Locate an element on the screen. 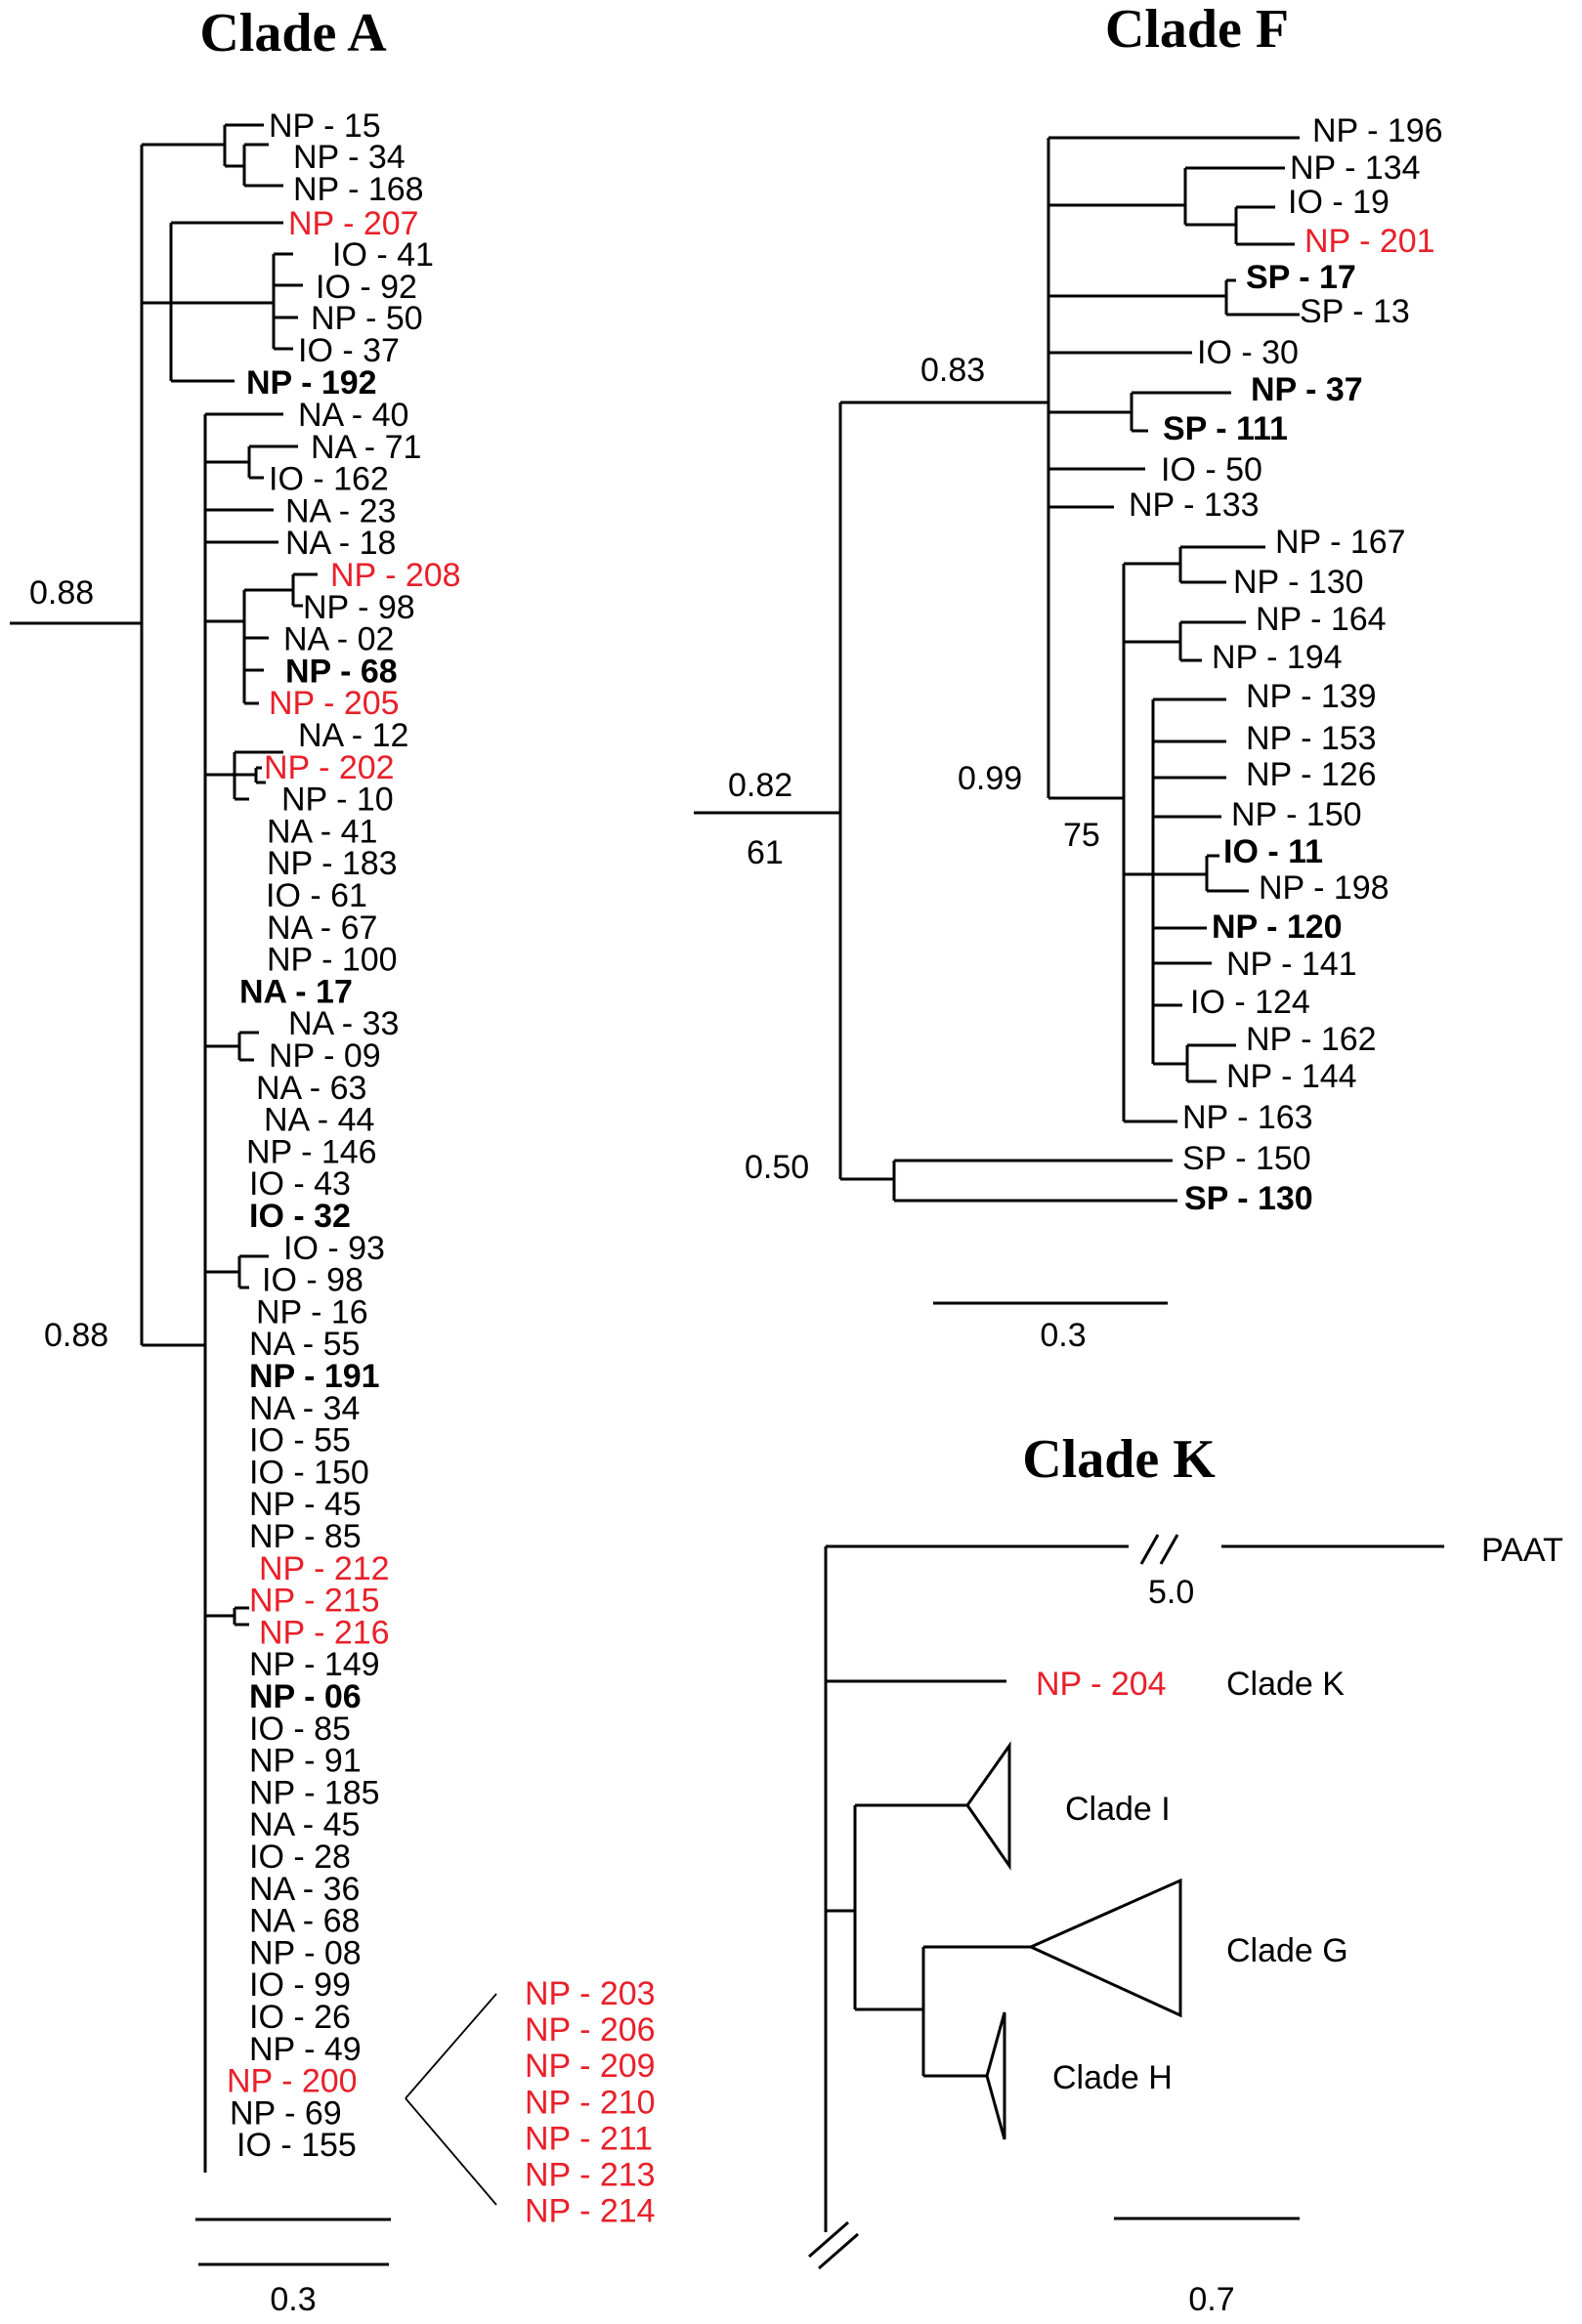 The width and height of the screenshot is (1582, 2324). leaf-label: NP - 69 is located at coordinates (286, 2113).